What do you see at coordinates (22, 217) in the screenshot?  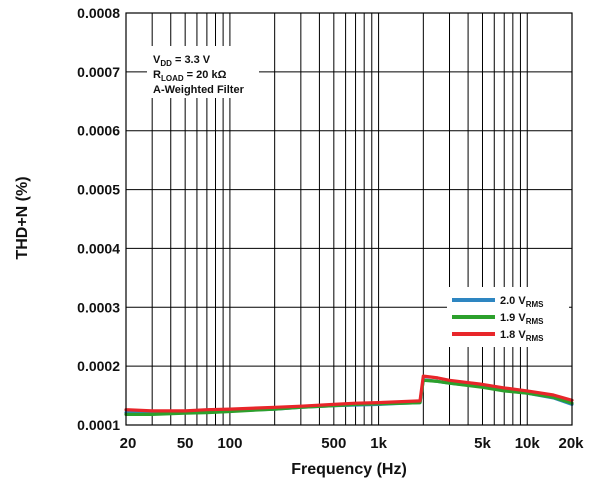 I see `y-axis-title: THD+N (%)` at bounding box center [22, 217].